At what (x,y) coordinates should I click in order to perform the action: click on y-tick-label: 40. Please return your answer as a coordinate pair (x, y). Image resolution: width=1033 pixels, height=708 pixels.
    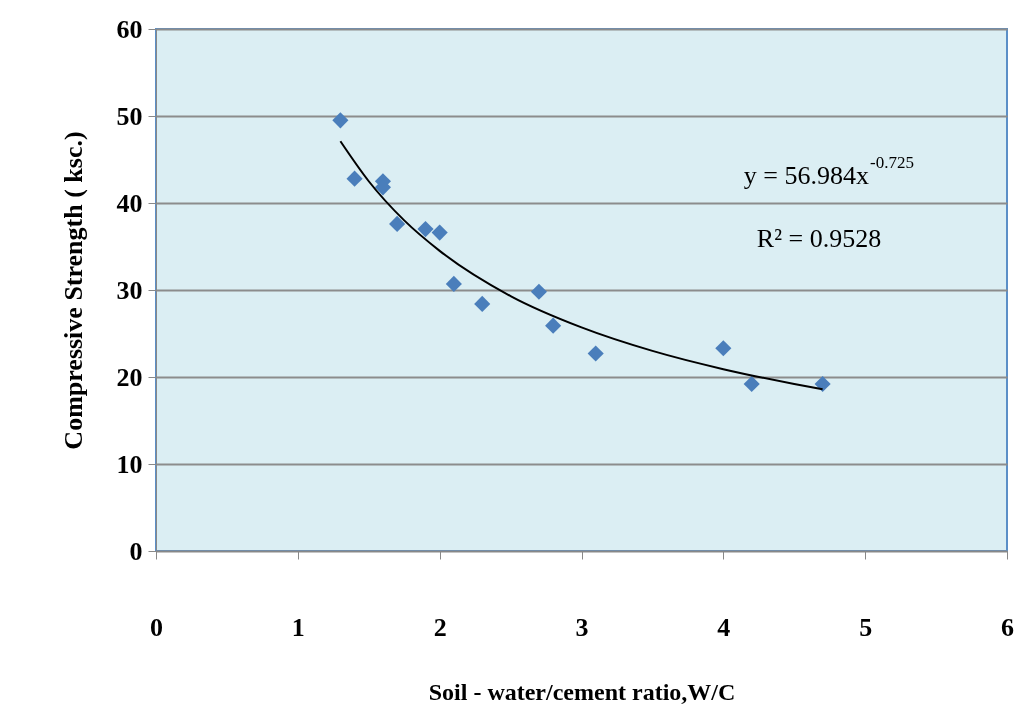
    Looking at the image, I should click on (129, 203).